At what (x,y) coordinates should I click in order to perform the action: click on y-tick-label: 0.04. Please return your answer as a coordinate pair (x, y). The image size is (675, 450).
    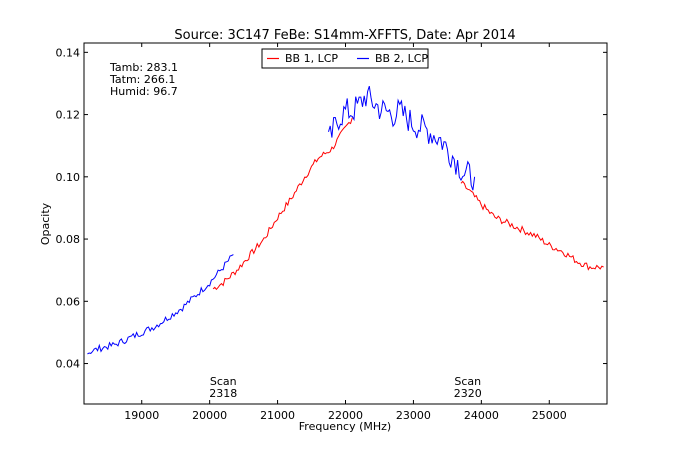
    Looking at the image, I should click on (68, 364).